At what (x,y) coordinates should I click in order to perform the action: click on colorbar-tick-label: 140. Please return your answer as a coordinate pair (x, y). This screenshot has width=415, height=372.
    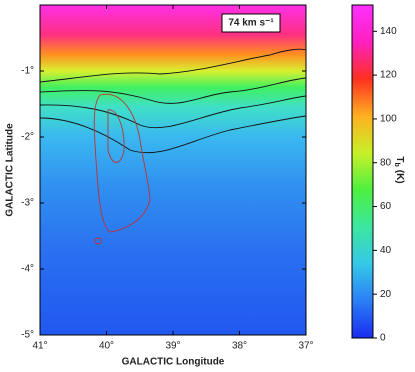
    Looking at the image, I should click on (388, 31).